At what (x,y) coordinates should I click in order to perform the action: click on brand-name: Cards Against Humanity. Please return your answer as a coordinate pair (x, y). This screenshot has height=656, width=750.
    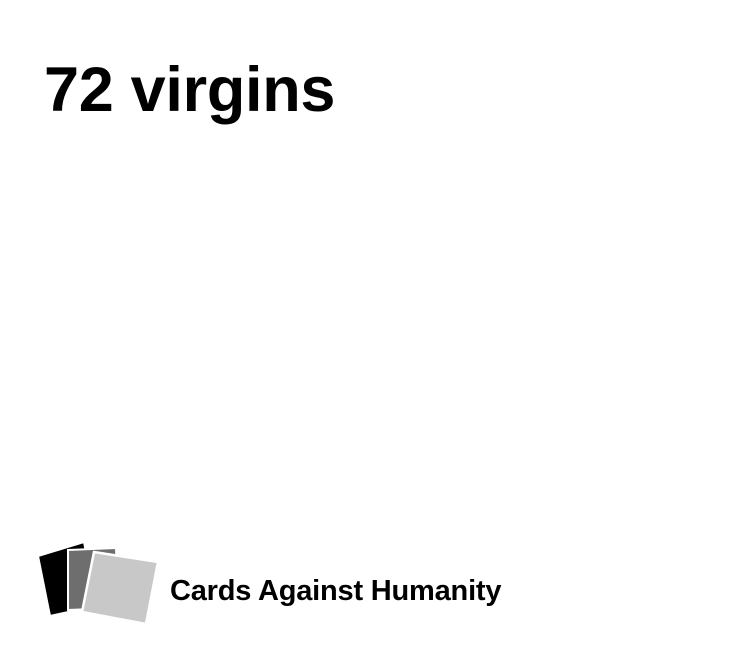
    Looking at the image, I should click on (336, 591).